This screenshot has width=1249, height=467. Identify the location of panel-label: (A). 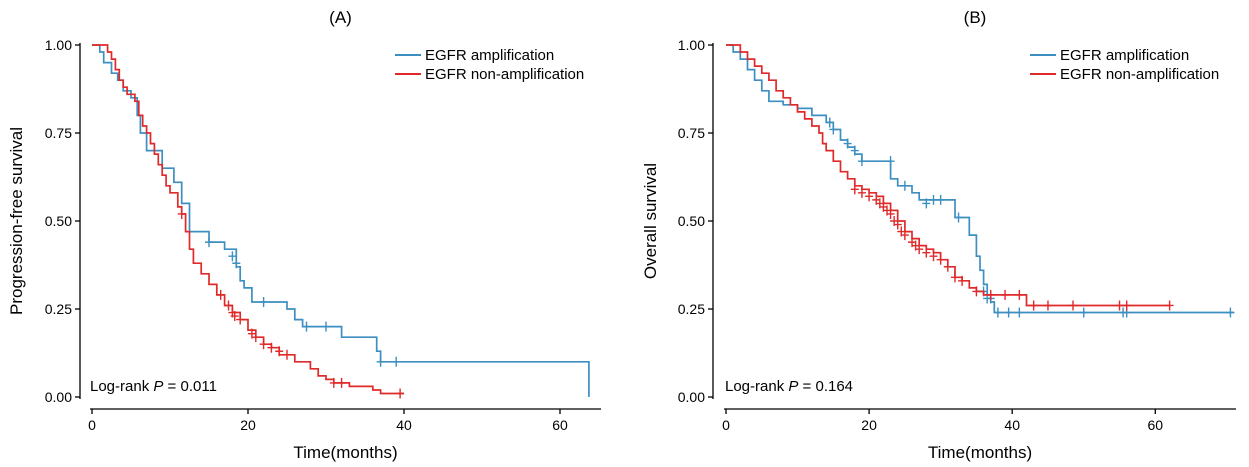
(340, 17).